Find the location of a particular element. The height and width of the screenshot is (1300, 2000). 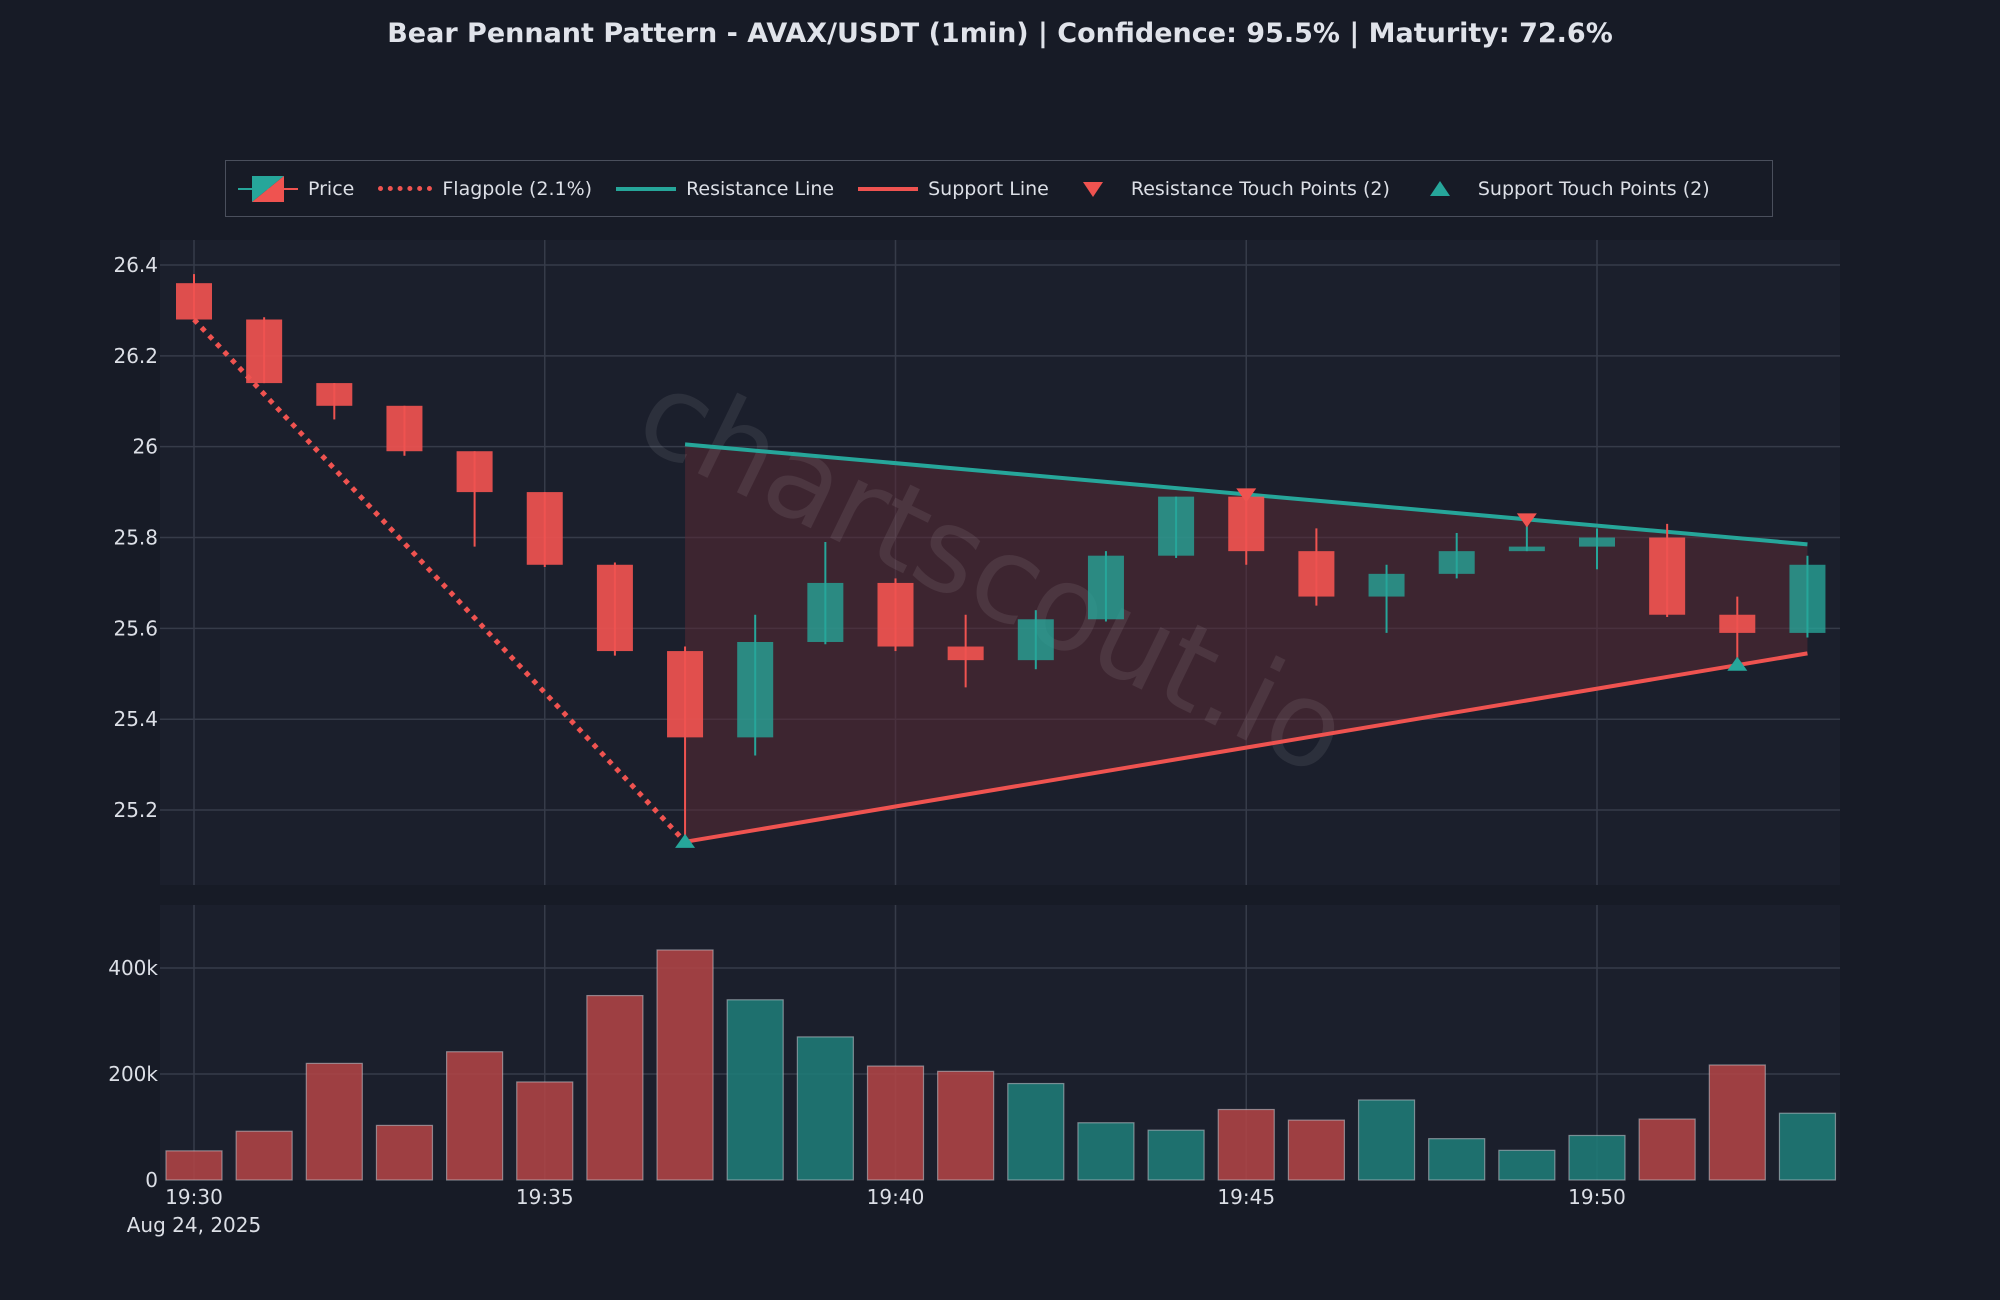

x-axis: 19:30 19:35 19:40 19:45 19:50 Aug 24, 2025 is located at coordinates (876, 1211).